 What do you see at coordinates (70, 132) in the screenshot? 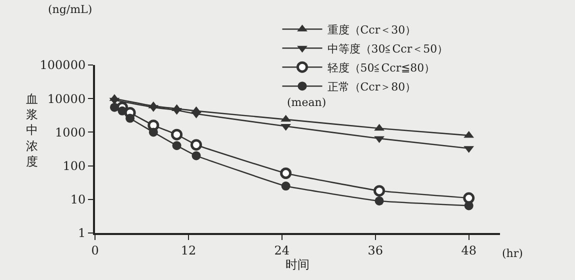
I see `y-tick-label: 1000` at bounding box center [70, 132].